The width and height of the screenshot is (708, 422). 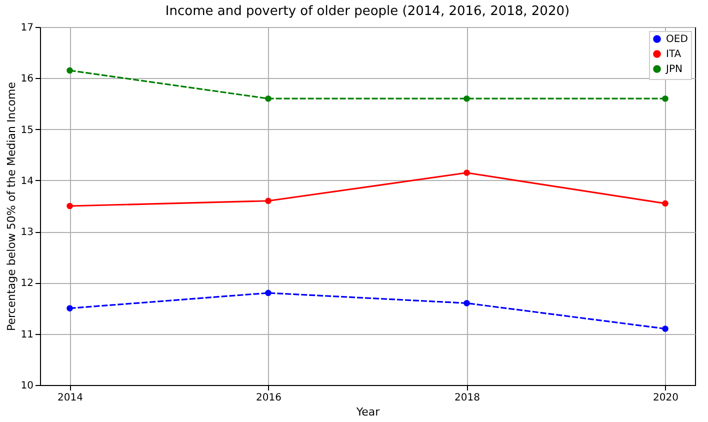 What do you see at coordinates (27, 181) in the screenshot?
I see `y-tick-label: 14` at bounding box center [27, 181].